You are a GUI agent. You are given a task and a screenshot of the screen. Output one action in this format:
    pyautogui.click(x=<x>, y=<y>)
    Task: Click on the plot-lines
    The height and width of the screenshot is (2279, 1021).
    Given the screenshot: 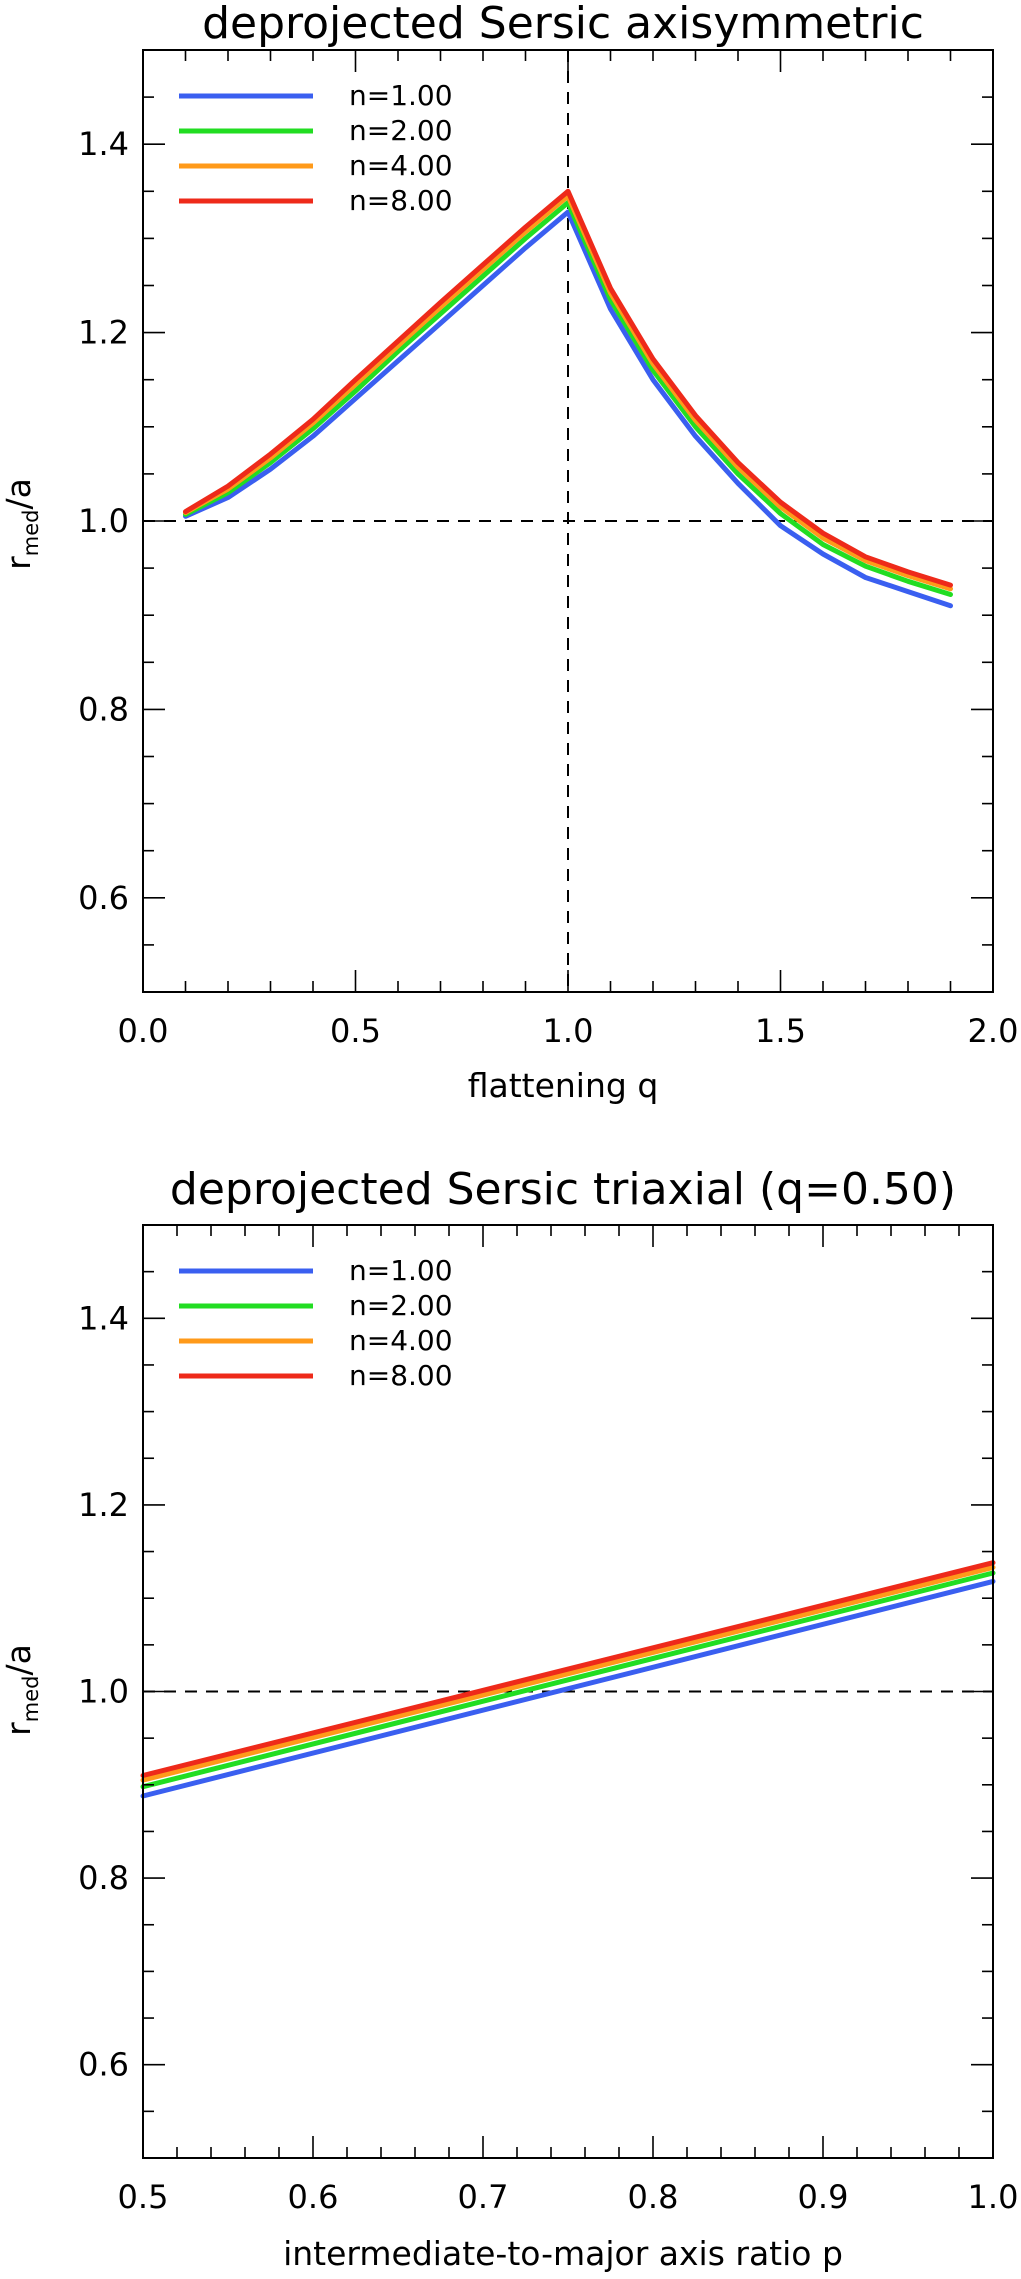 What is the action you would take?
    pyautogui.click(x=568, y=1679)
    